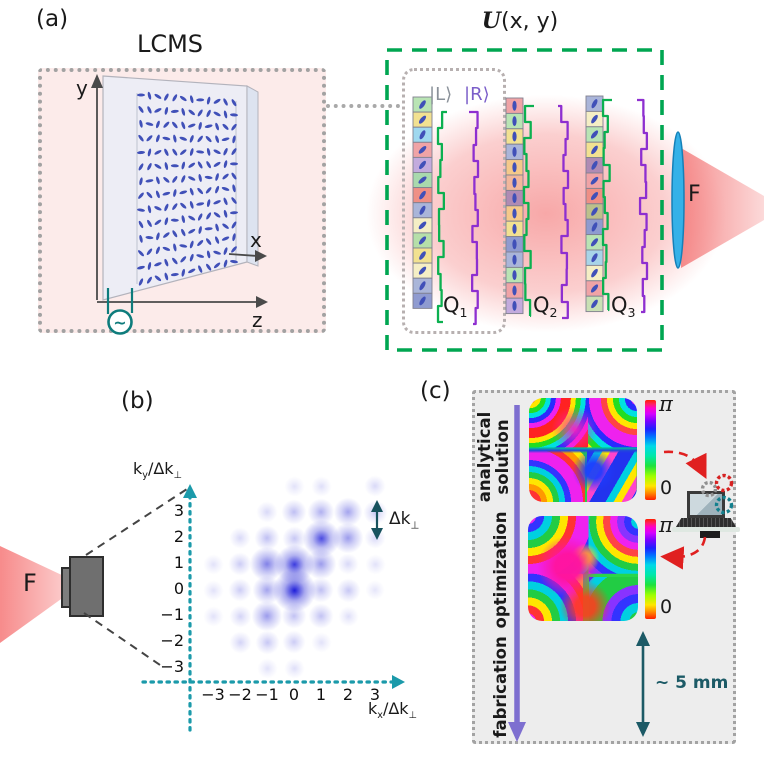 The height and width of the screenshot is (766, 764). I want to click on u-title-args: (x, y), so click(529, 21).